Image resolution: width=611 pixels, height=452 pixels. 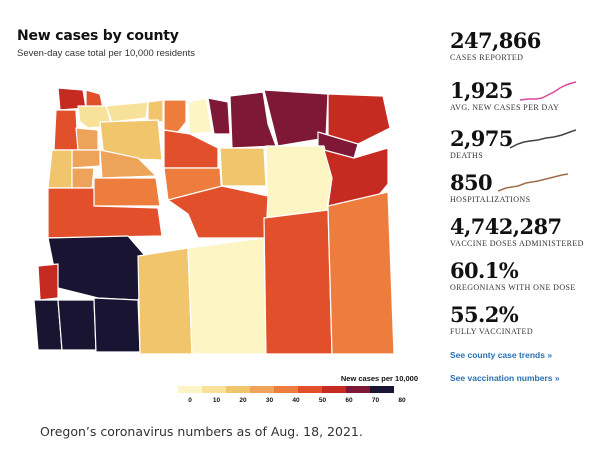 What do you see at coordinates (467, 155) in the screenshot?
I see `stat-label: DEATHS` at bounding box center [467, 155].